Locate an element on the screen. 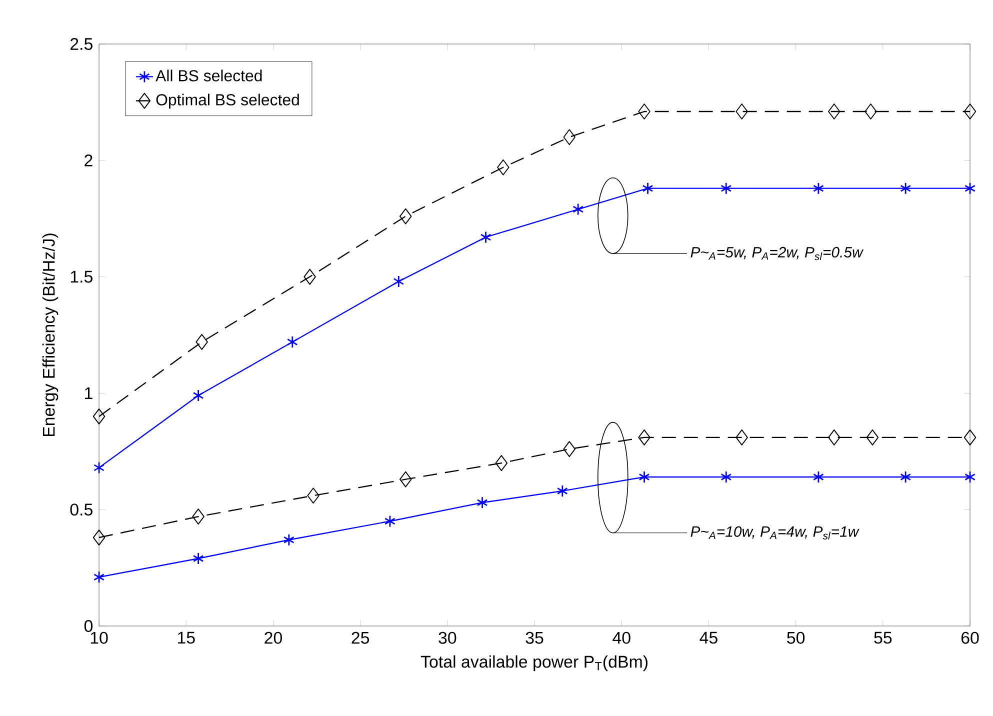  y-tick-label: 0.5 is located at coordinates (81, 510).